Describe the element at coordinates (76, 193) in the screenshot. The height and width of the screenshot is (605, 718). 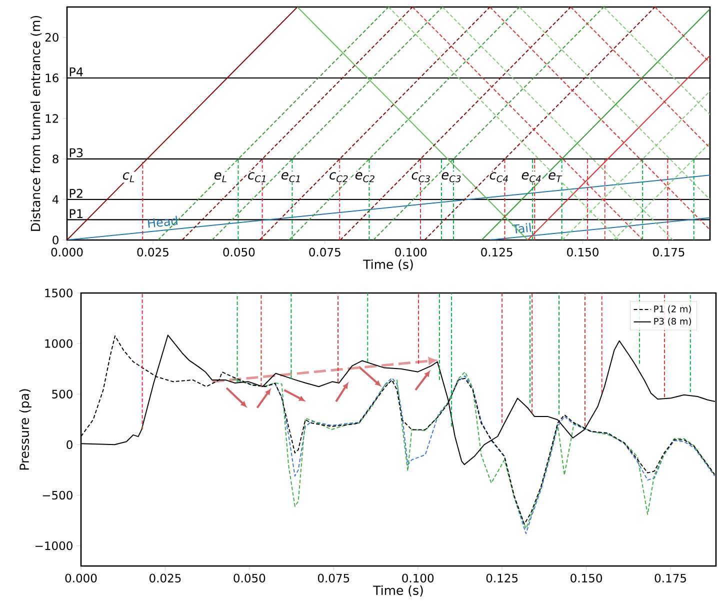
I see `ref-line-label: P2` at that location.